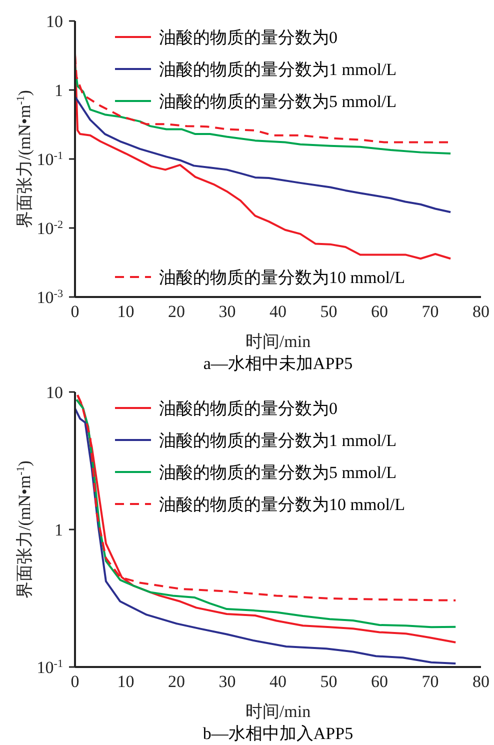 Image resolution: width=494 pixels, height=745 pixels. I want to click on y-tick-label: 10$^{-3}$, so click(50, 297).